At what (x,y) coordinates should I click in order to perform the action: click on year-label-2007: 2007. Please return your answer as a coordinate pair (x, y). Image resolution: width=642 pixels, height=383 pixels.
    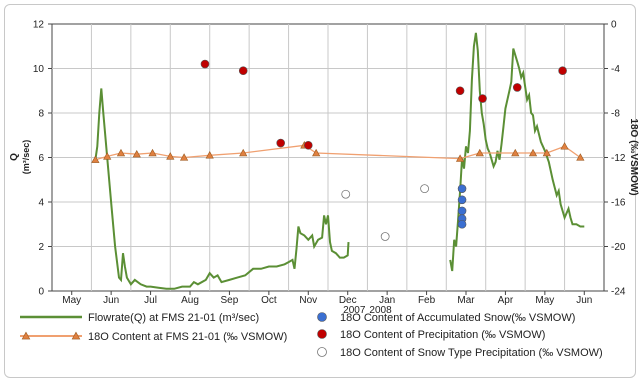
    Looking at the image, I should click on (354, 310).